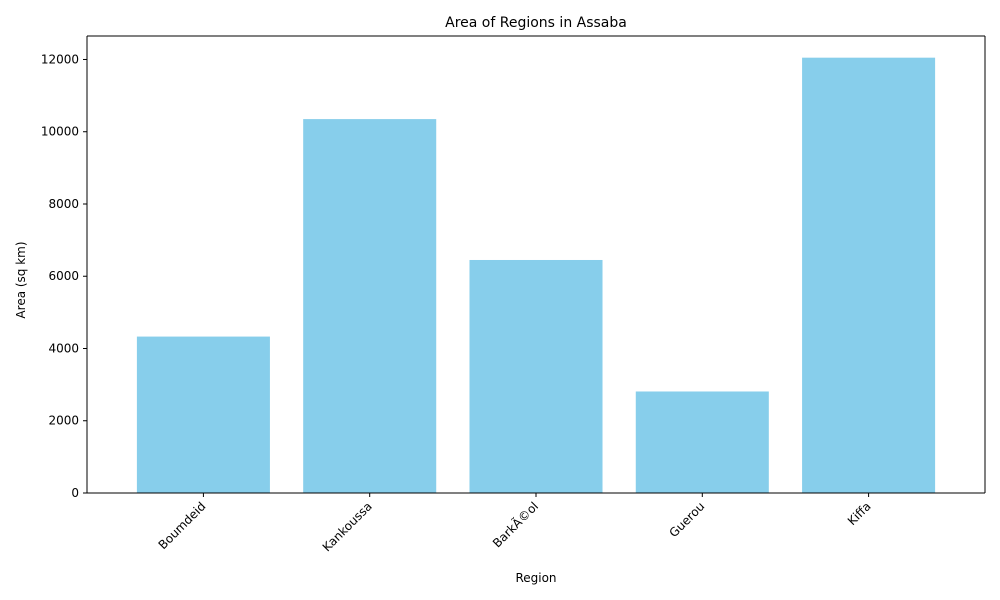 Image resolution: width=1000 pixels, height=600 pixels. I want to click on x-tick-label: BarkÃ©ol, so click(515, 525).